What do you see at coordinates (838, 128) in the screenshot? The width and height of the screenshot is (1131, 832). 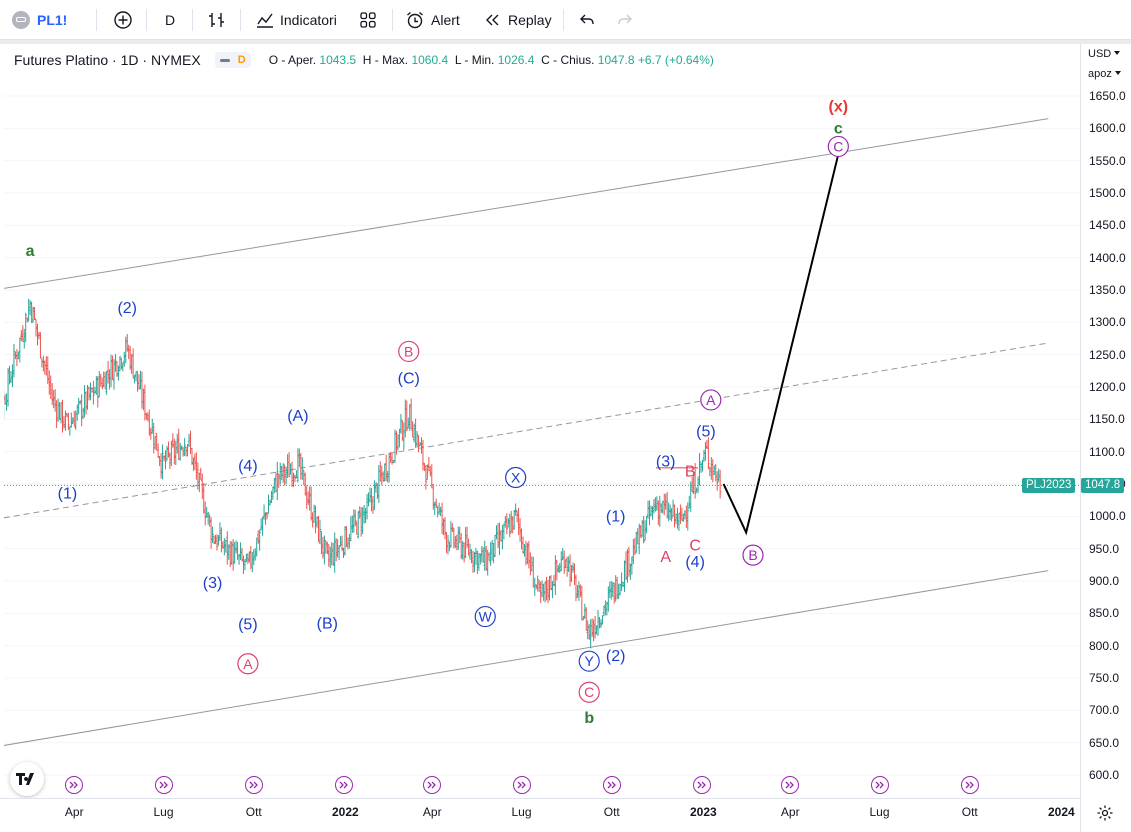 I see `wave-label: c` at bounding box center [838, 128].